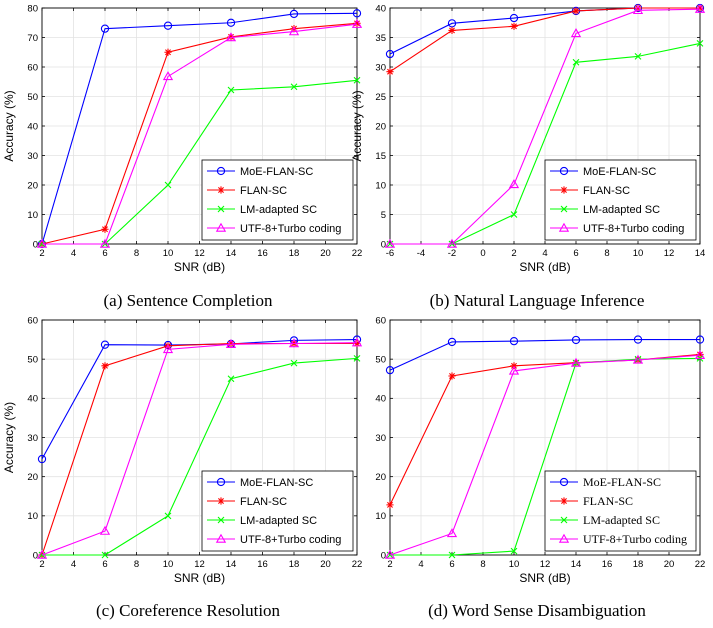  I want to click on y-tick-label: 80, so click(32, 8).